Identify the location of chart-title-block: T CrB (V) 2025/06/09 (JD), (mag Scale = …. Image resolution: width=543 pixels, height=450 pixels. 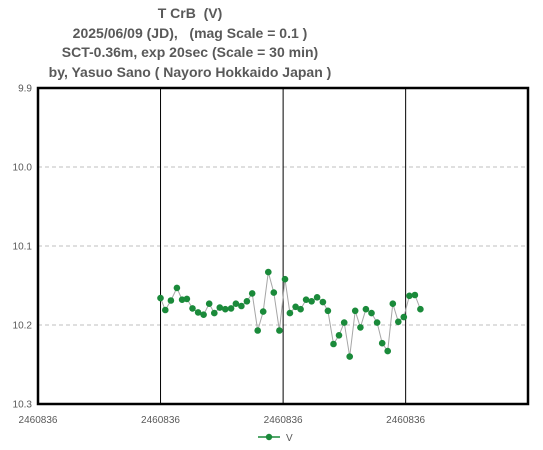
(190, 43).